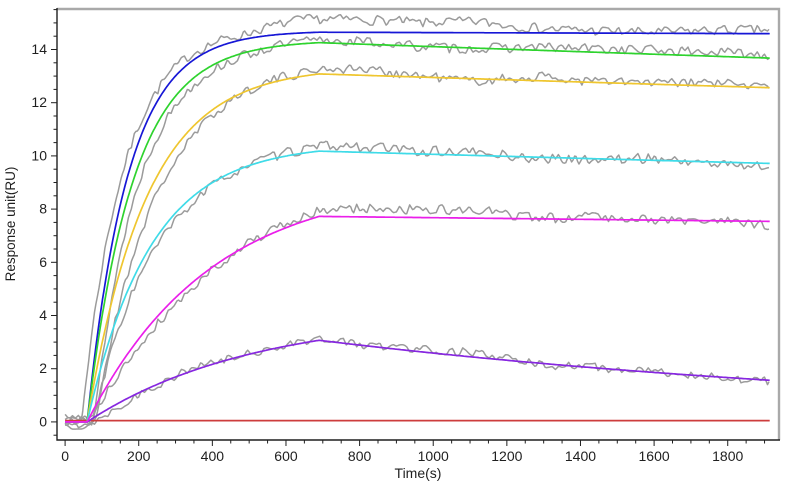 This screenshot has height=492, width=802. I want to click on svg-text: 12, so click(39, 102).